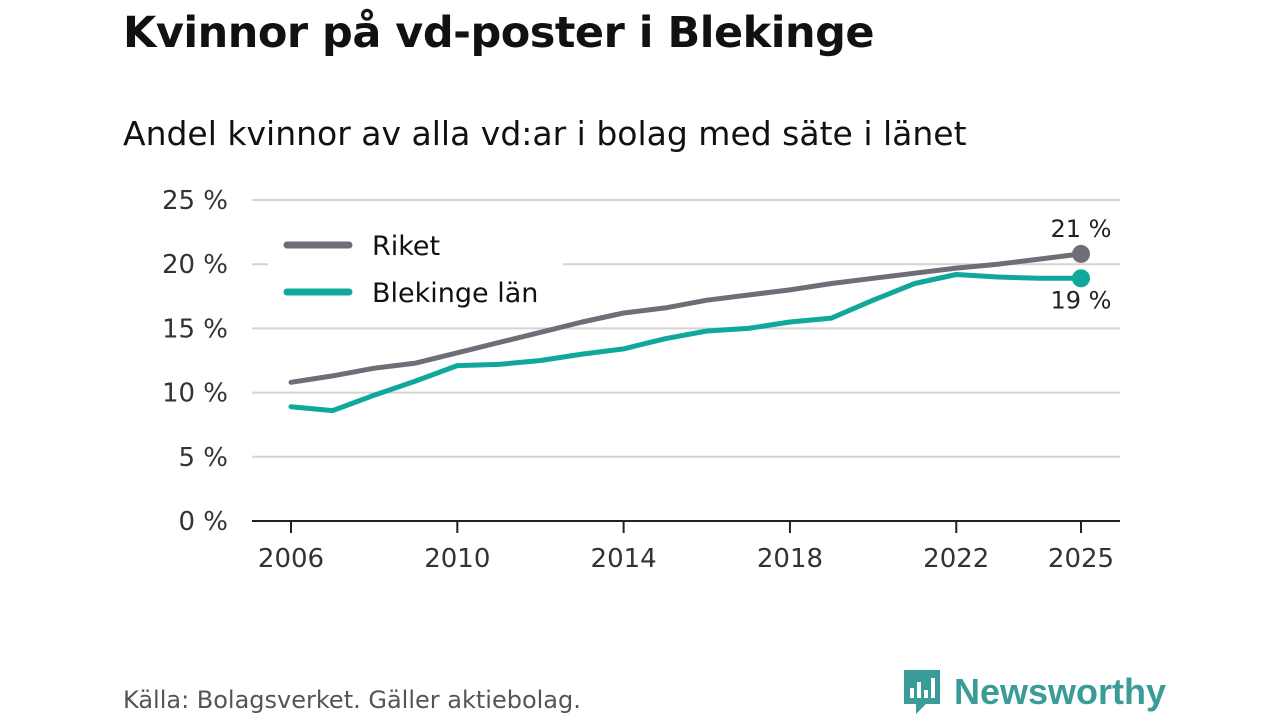 Image resolution: width=1280 pixels, height=720 pixels. I want to click on end-point-blekinge, so click(1081, 278).